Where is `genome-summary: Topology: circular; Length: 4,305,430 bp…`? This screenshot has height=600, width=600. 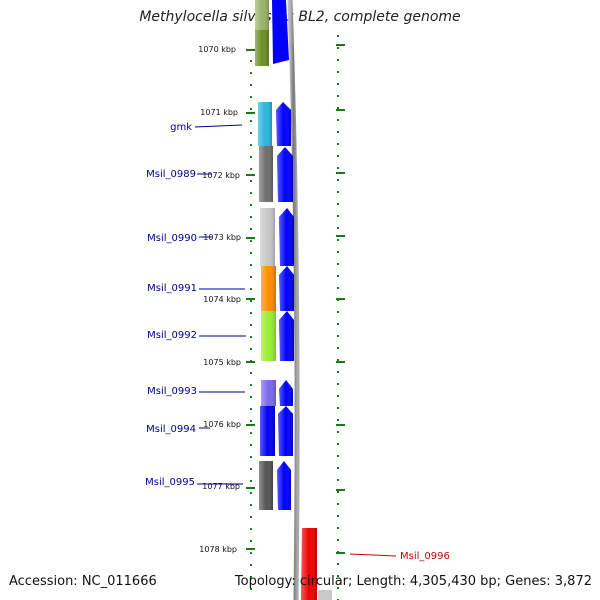 genome-summary: Topology: circular; Length: 4,305,430 bp… is located at coordinates (413, 581).